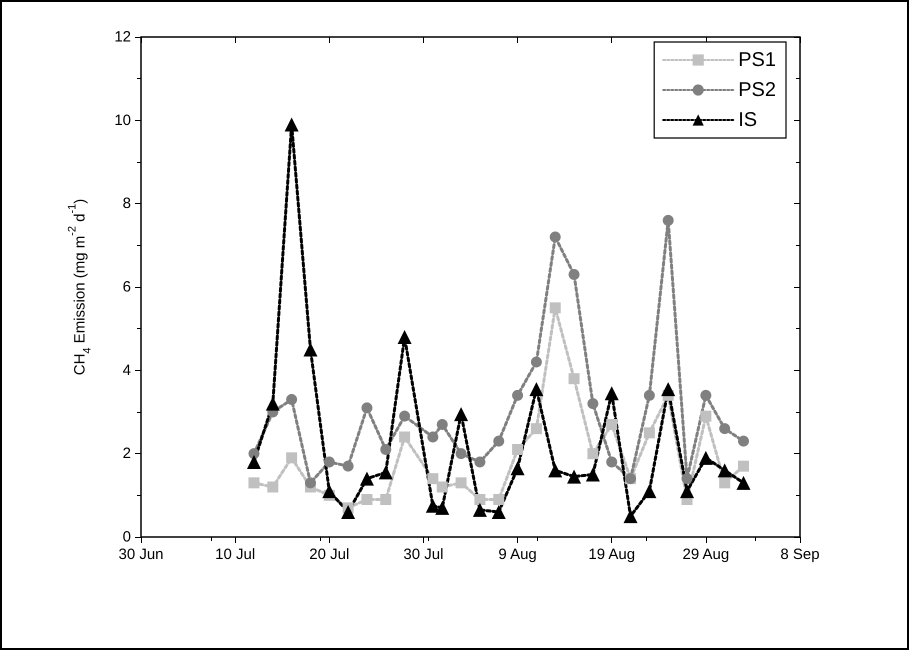 This screenshot has height=650, width=909. I want to click on legend-label: PS1, so click(757, 60).